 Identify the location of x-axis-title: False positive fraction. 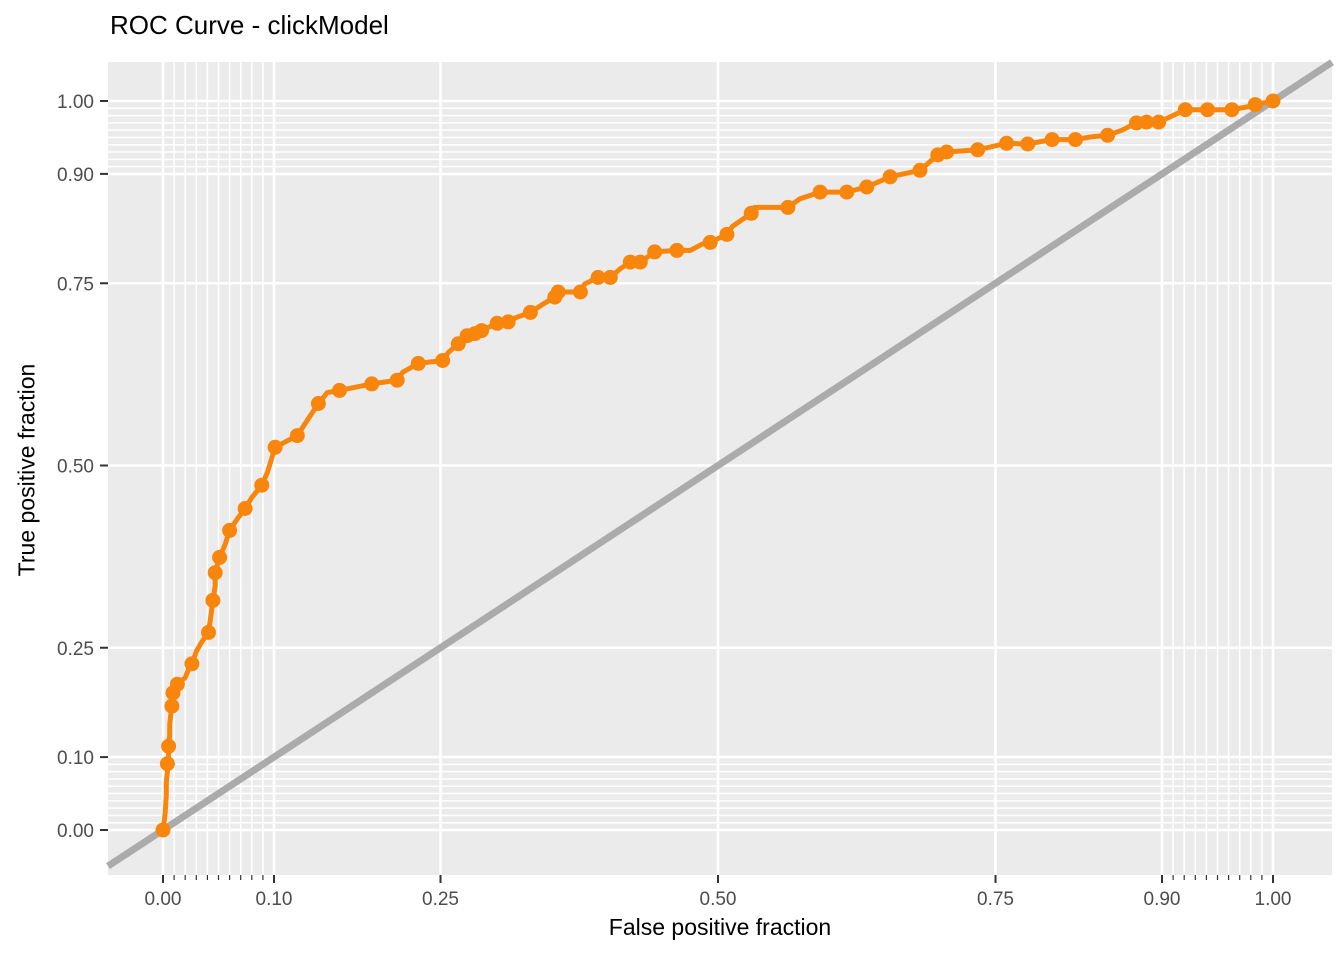
(720, 927).